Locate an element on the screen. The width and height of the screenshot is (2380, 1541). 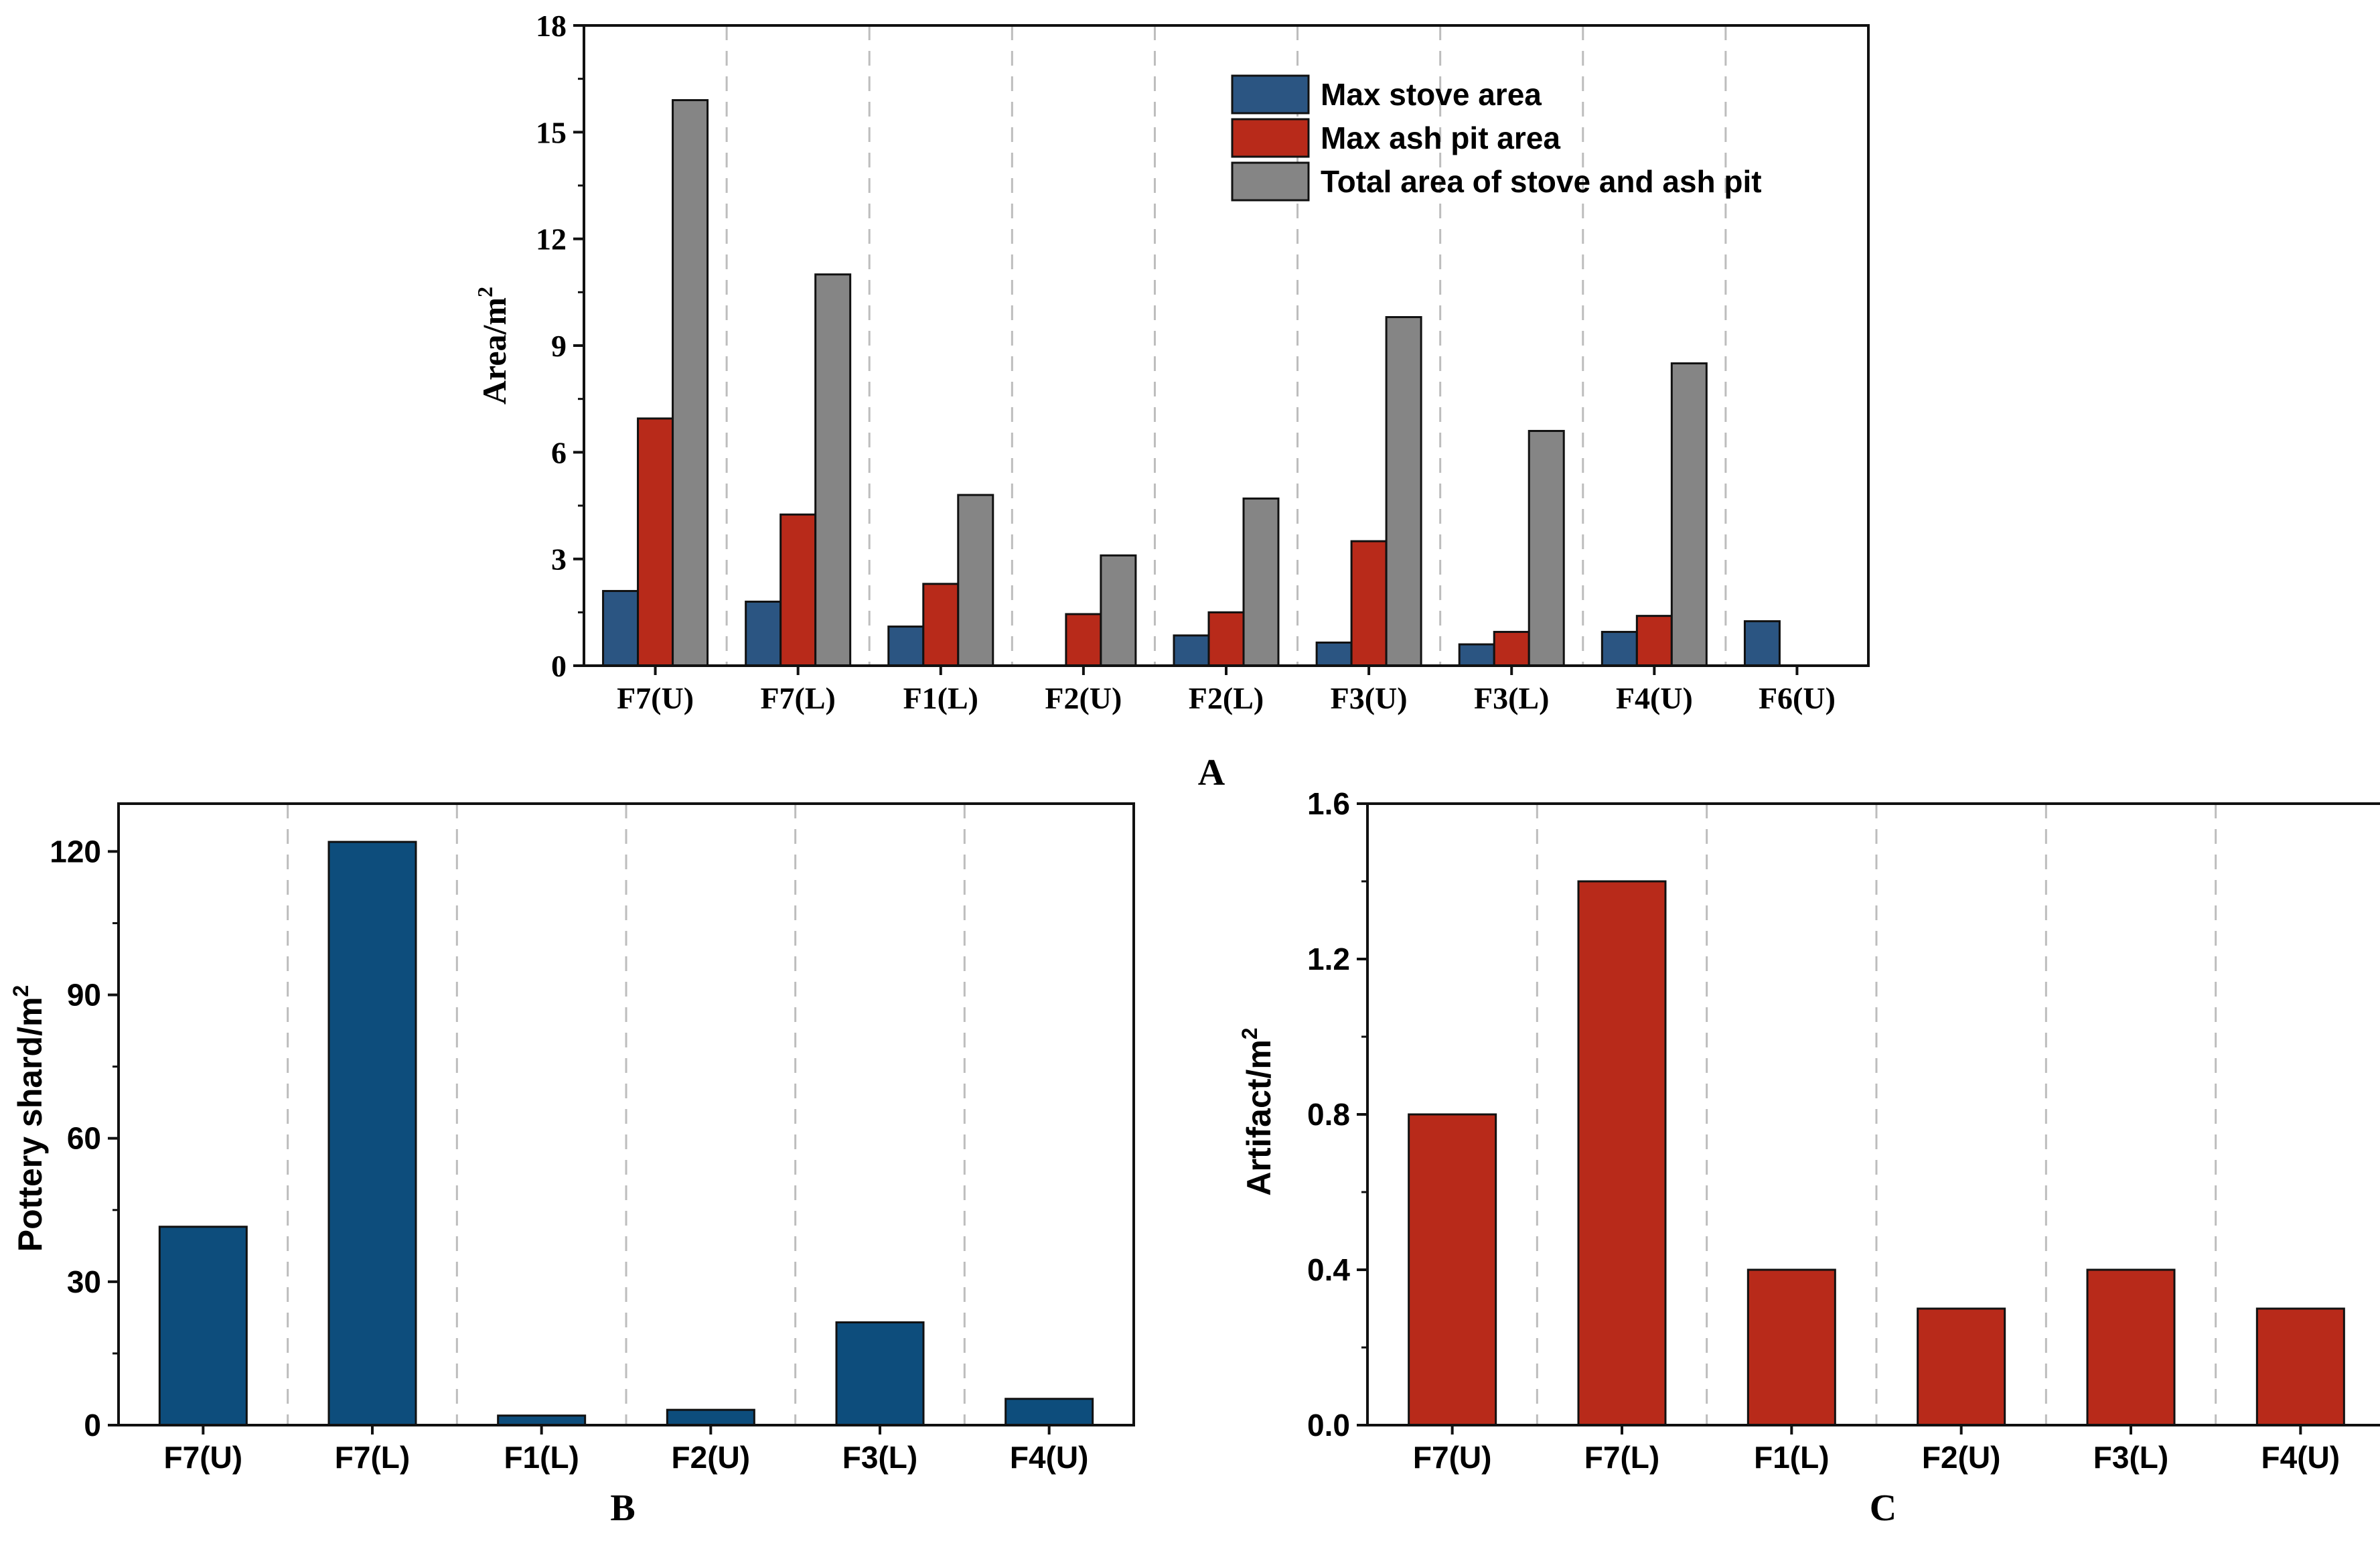
y-tick-label: 15 is located at coordinates (551, 132).